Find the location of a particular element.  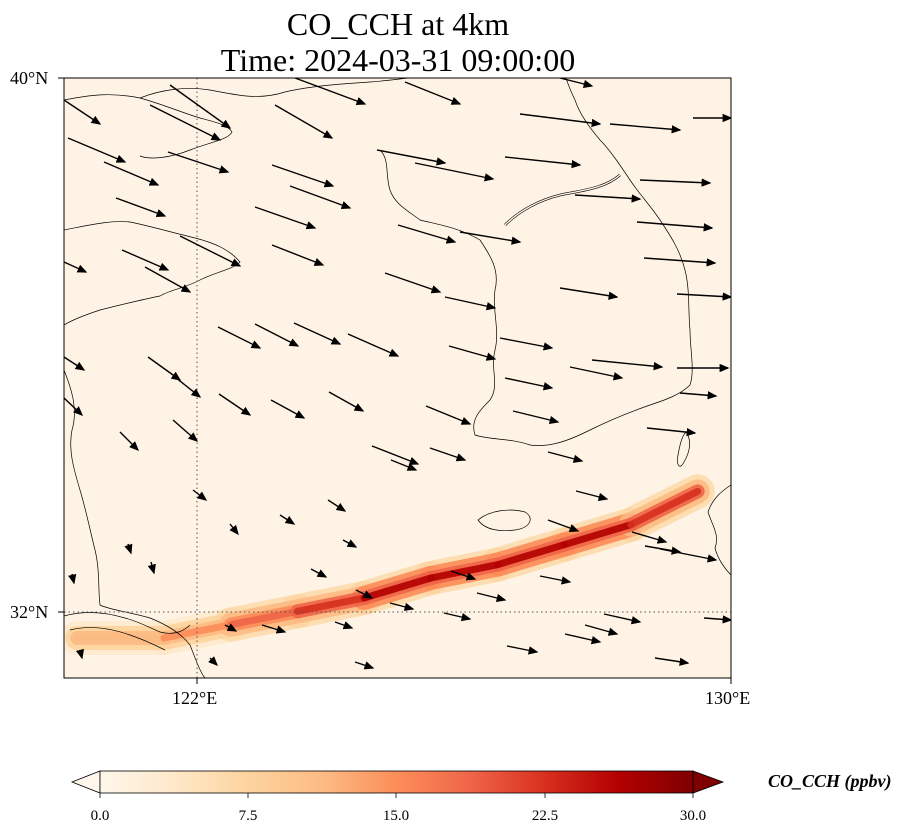

colorbar-tick-2: 15.0 is located at coordinates (396, 816).